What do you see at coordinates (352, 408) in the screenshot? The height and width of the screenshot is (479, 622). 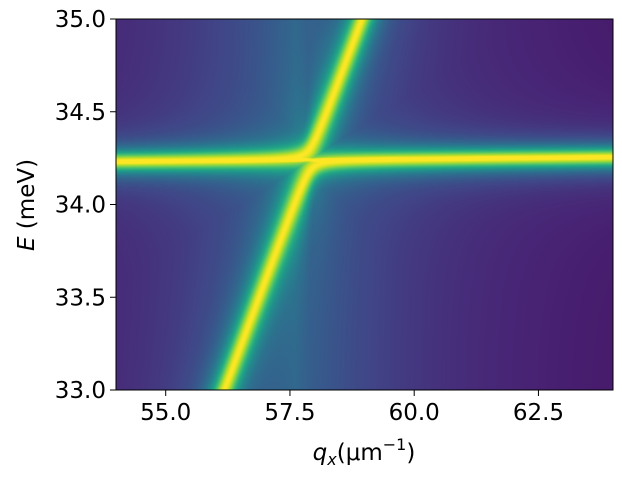 I see `x-axis-ticks: 55.0 57.5 60.0 62.5` at bounding box center [352, 408].